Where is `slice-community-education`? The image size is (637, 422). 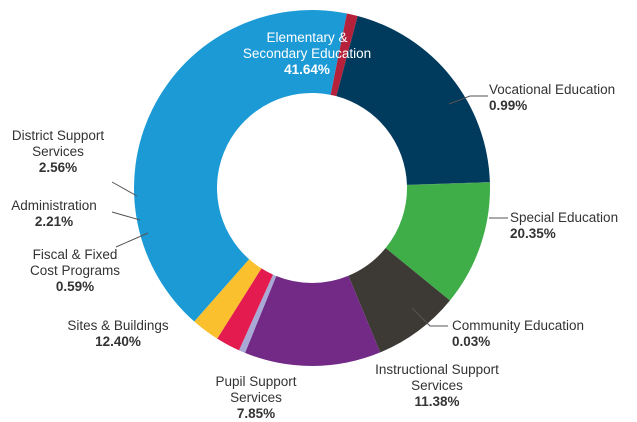
slice-community-education is located at coordinates (448, 184).